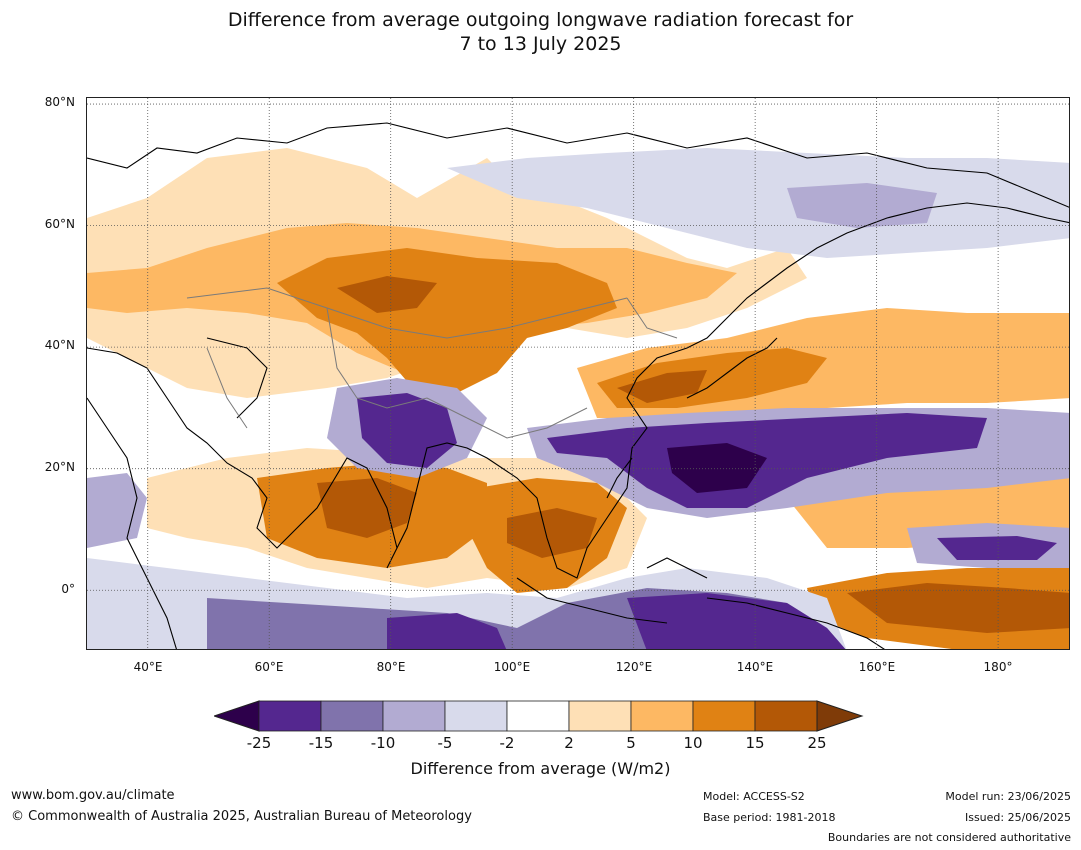  Describe the element at coordinates (717, 468) in the screenshot. I see `peak-negative-philippine-sea` at that location.